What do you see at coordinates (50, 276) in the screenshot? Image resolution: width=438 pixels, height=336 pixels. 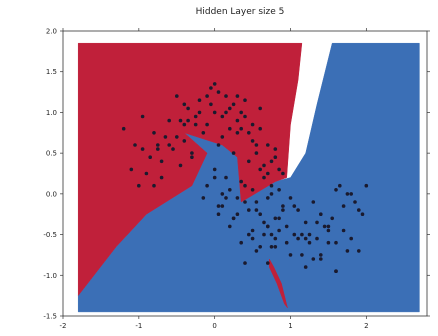 I see `y-tick-label: -1.0` at bounding box center [50, 276].